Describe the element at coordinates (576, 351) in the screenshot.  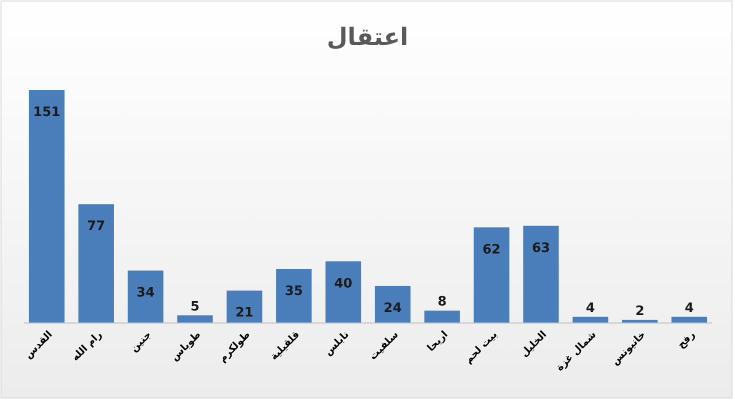
I see `x-tick-label: شمال غزة` at that location.